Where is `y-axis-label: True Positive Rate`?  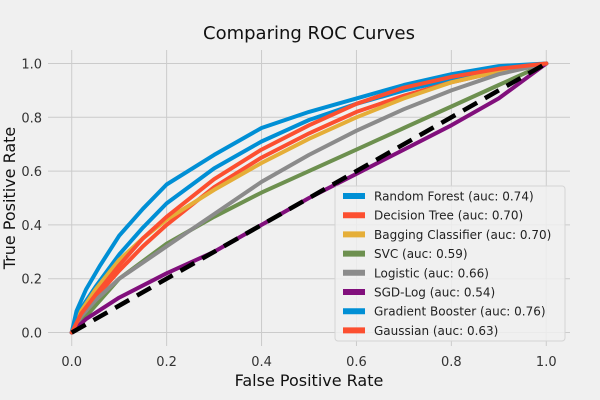
y-axis-label: True Positive Rate is located at coordinates (9, 199).